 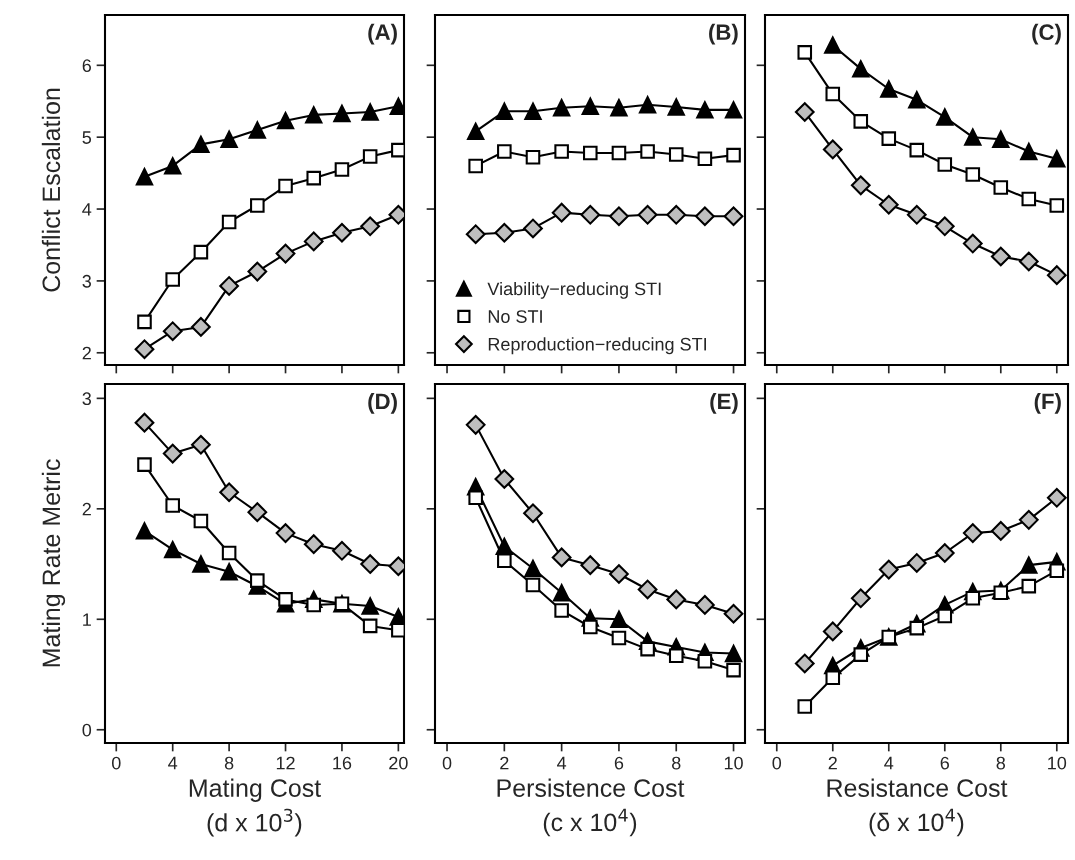 What do you see at coordinates (574, 290) in the screenshot?
I see `legend-label: Viability−reducing STI` at bounding box center [574, 290].